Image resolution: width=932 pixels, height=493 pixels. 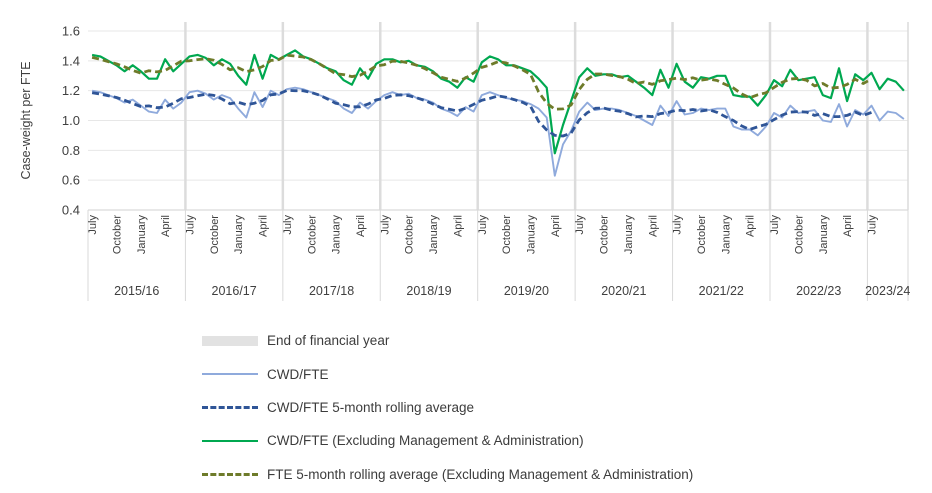 What do you see at coordinates (887, 291) in the screenshot?
I see `x-year-label: 2023/24` at bounding box center [887, 291].